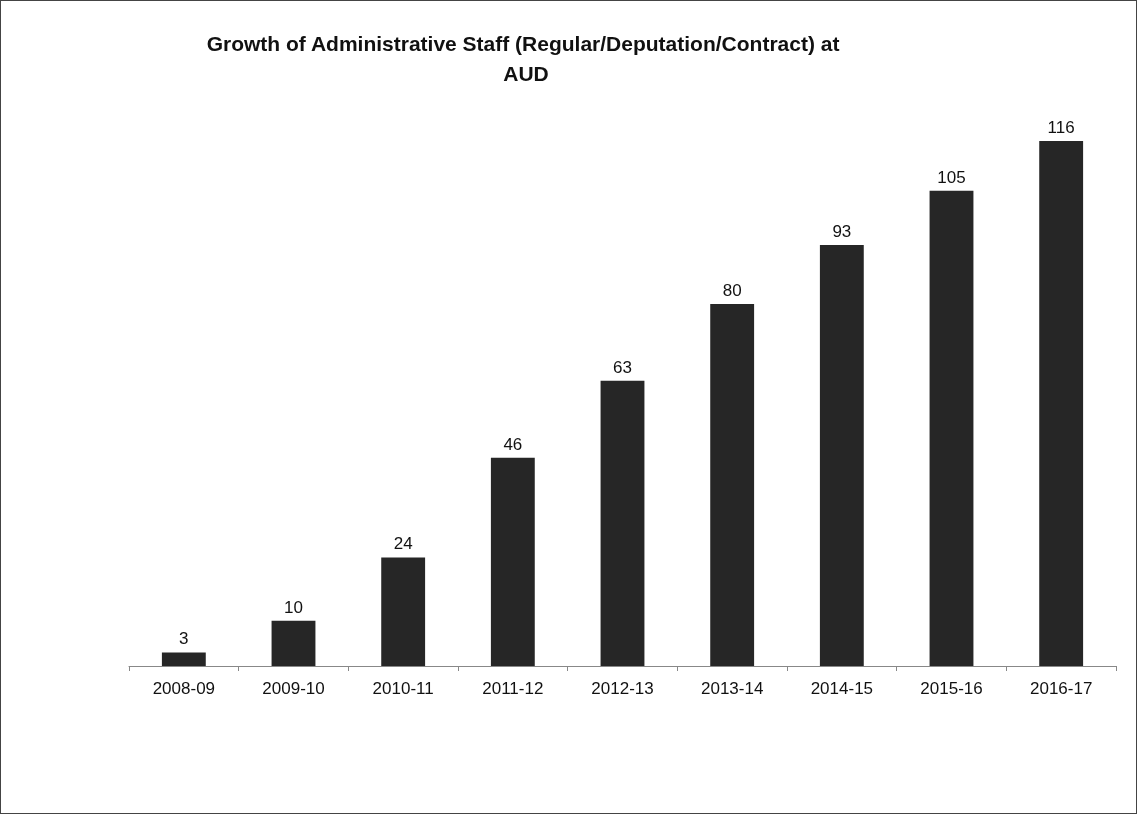  Describe the element at coordinates (184, 639) in the screenshot. I see `data-label: 3` at that location.